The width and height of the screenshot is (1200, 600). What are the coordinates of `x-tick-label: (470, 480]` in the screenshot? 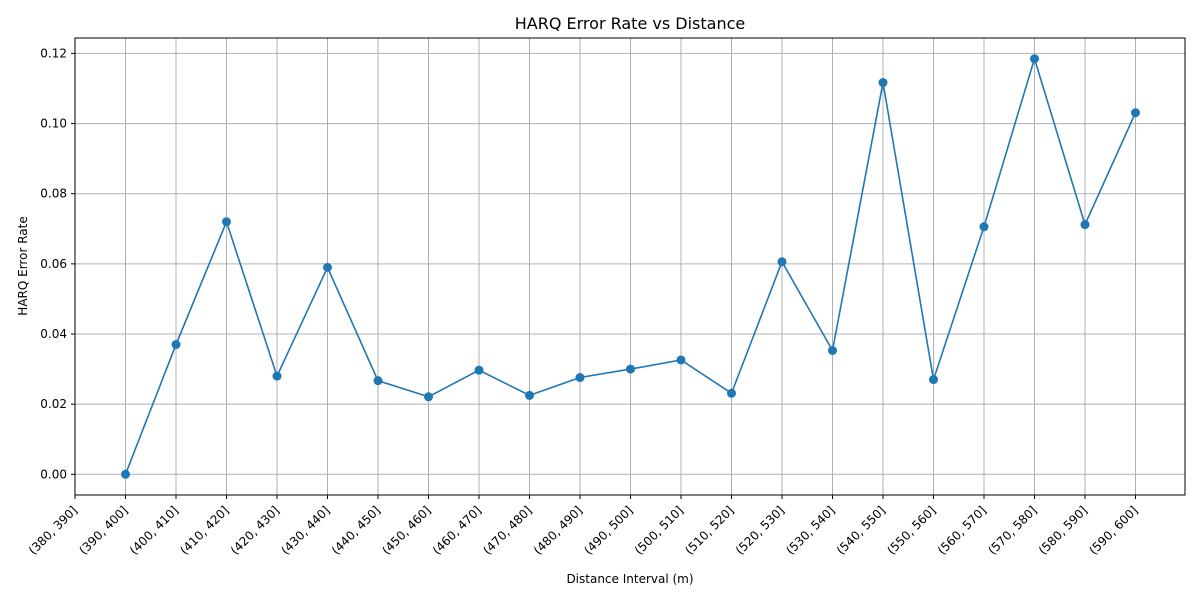 It's located at (507, 530).